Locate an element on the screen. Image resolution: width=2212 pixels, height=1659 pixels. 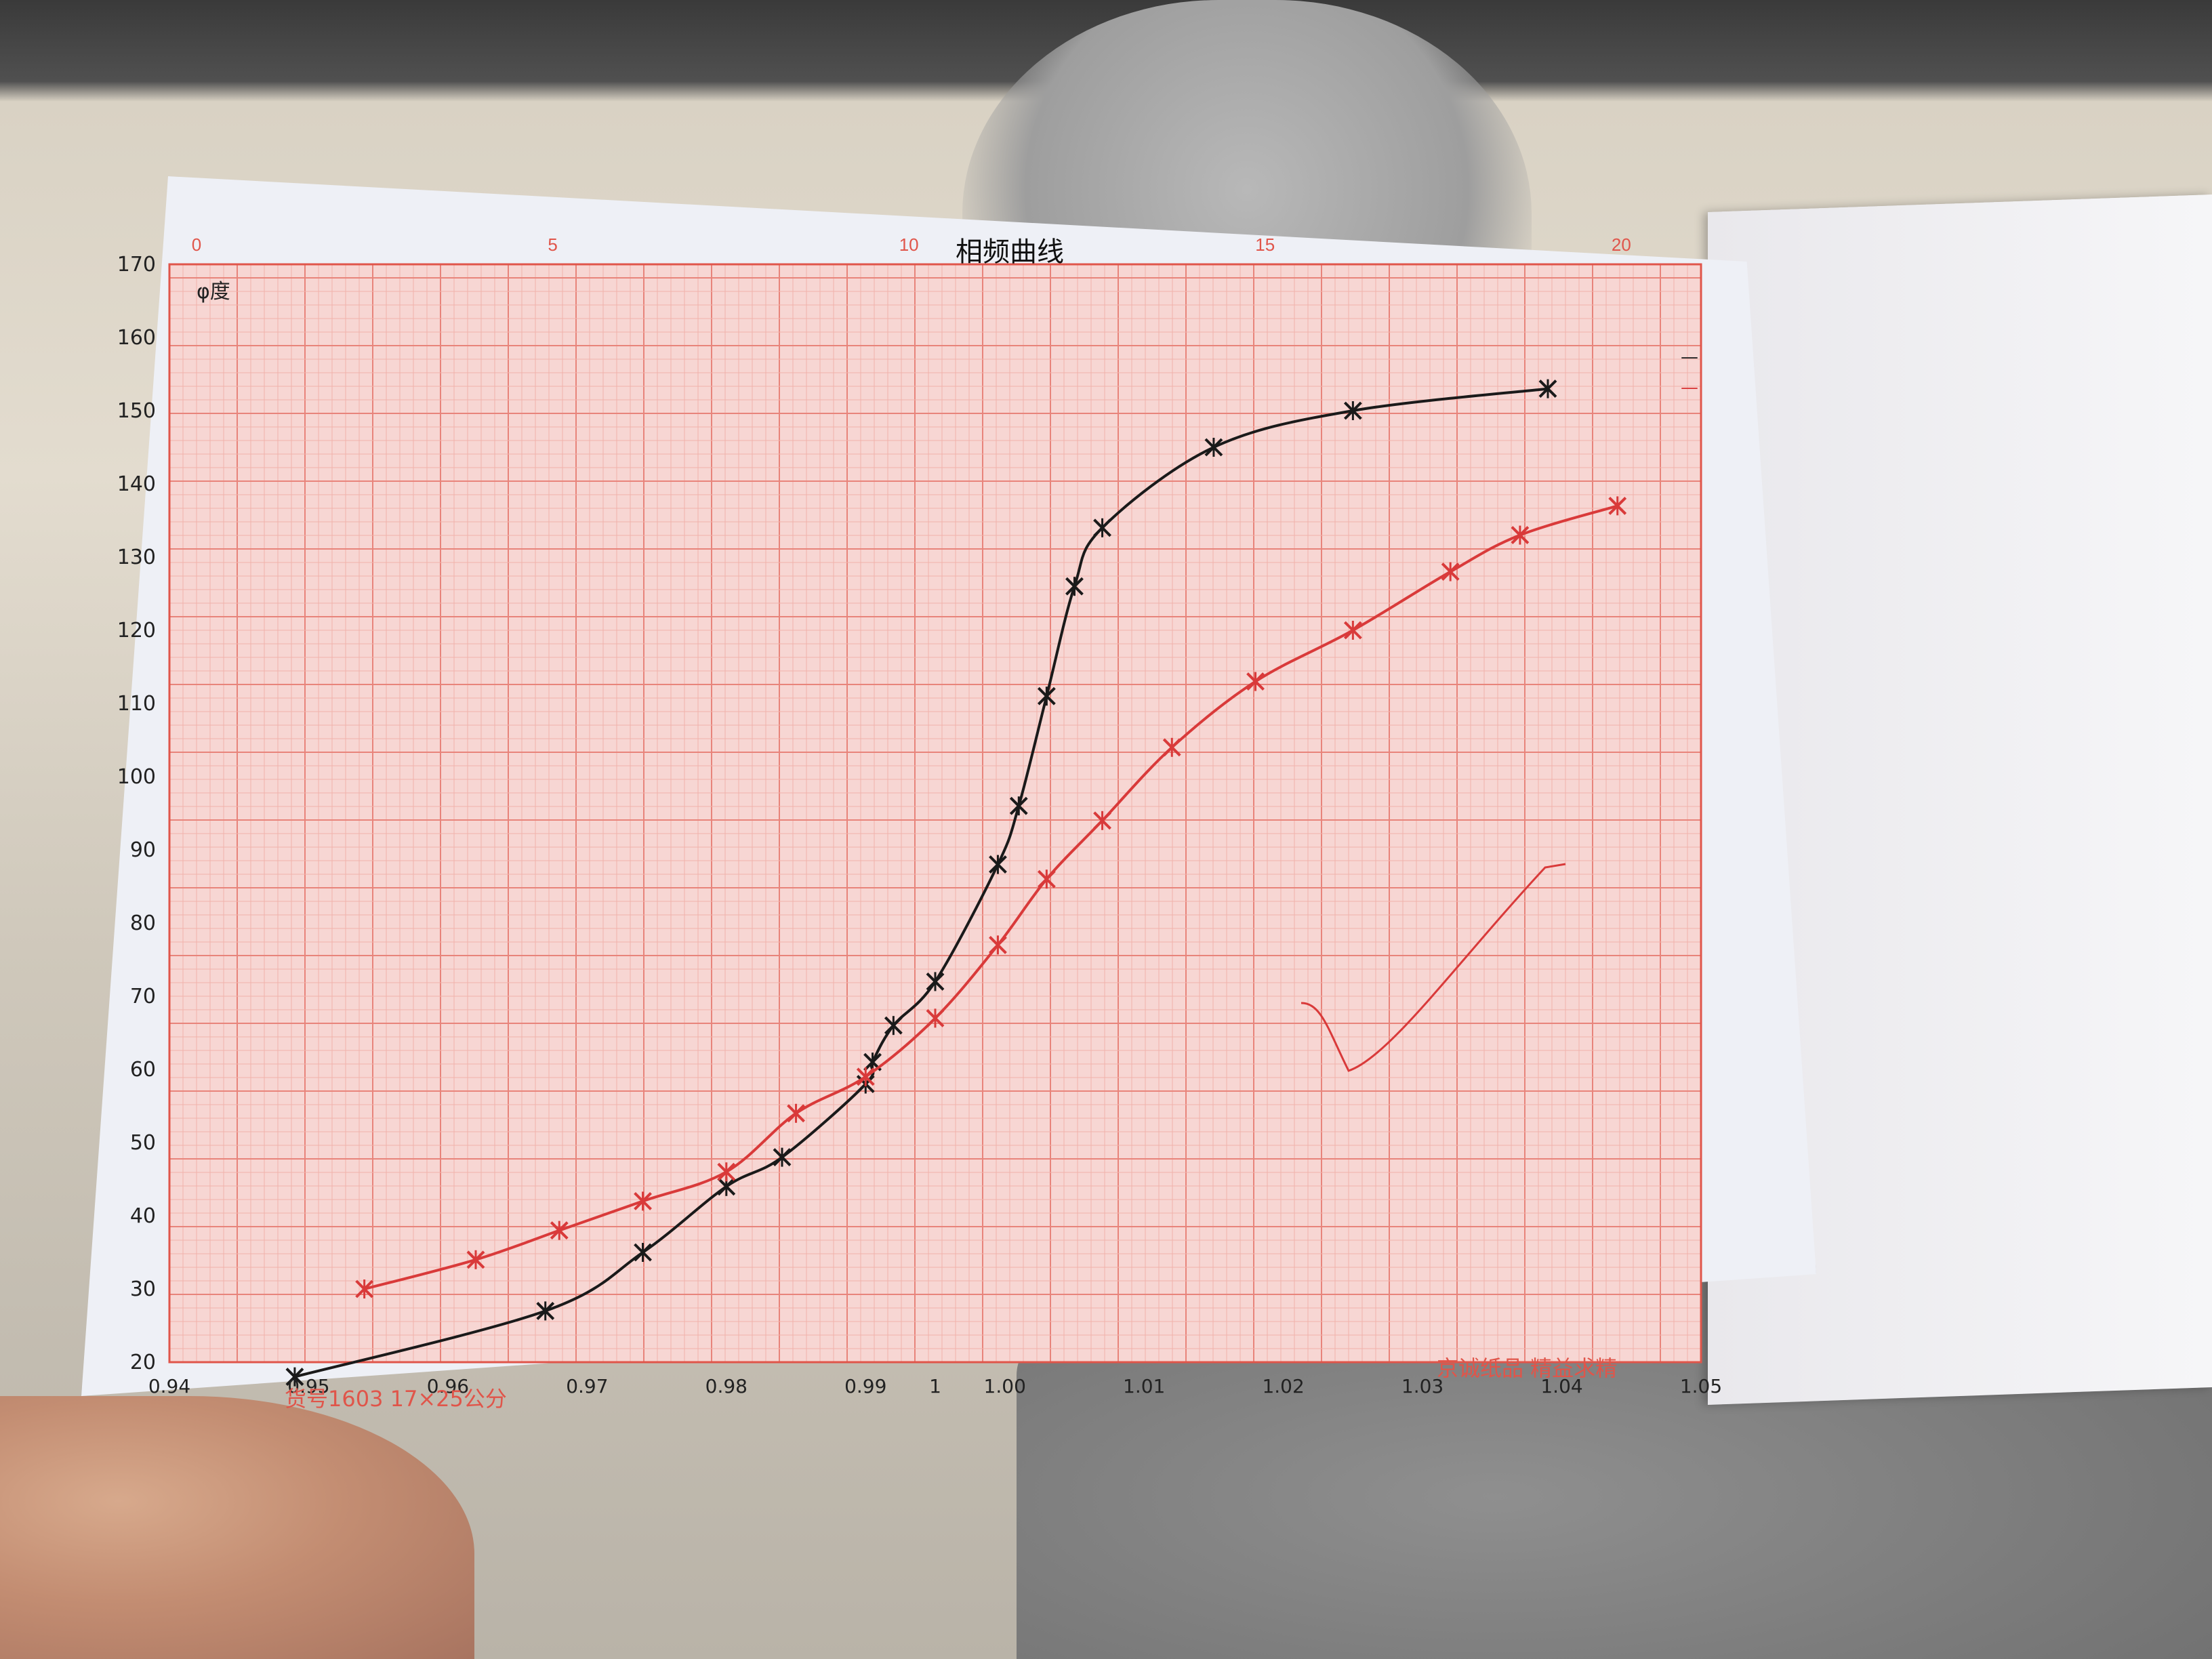
top-scale-label: 20 is located at coordinates (1622, 244).